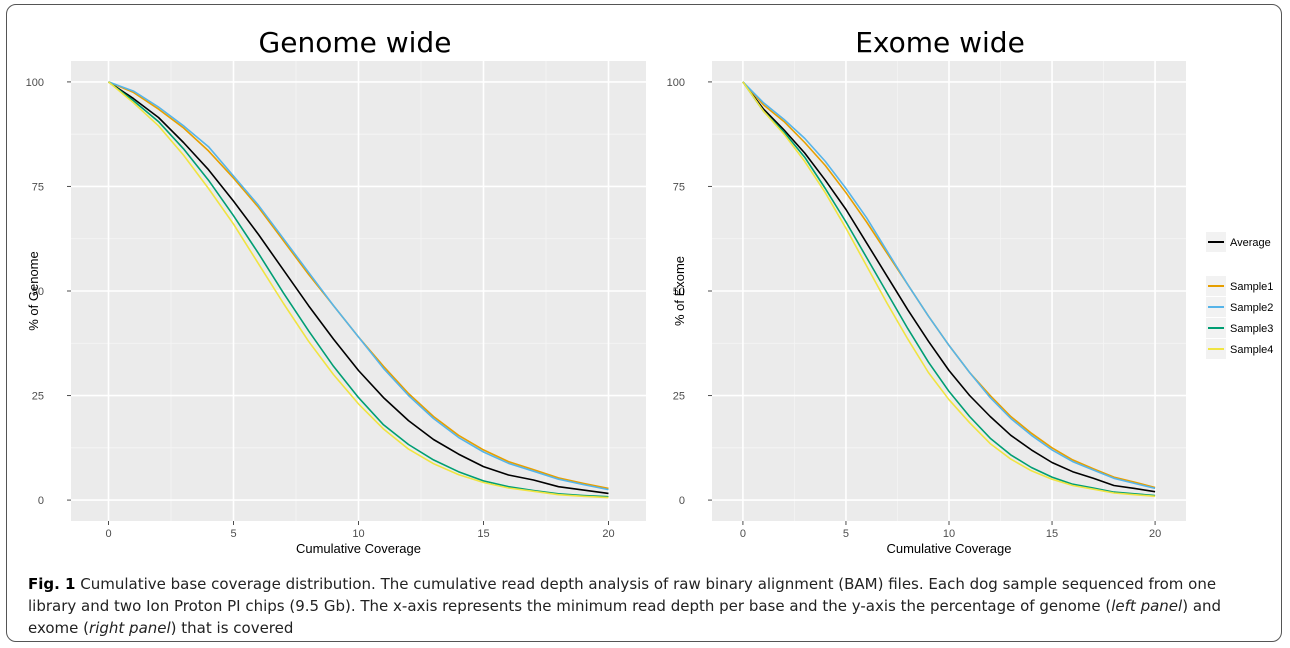 The width and height of the screenshot is (1290, 648). I want to click on panel2-y-axis-label: % of Exome, so click(679, 291).